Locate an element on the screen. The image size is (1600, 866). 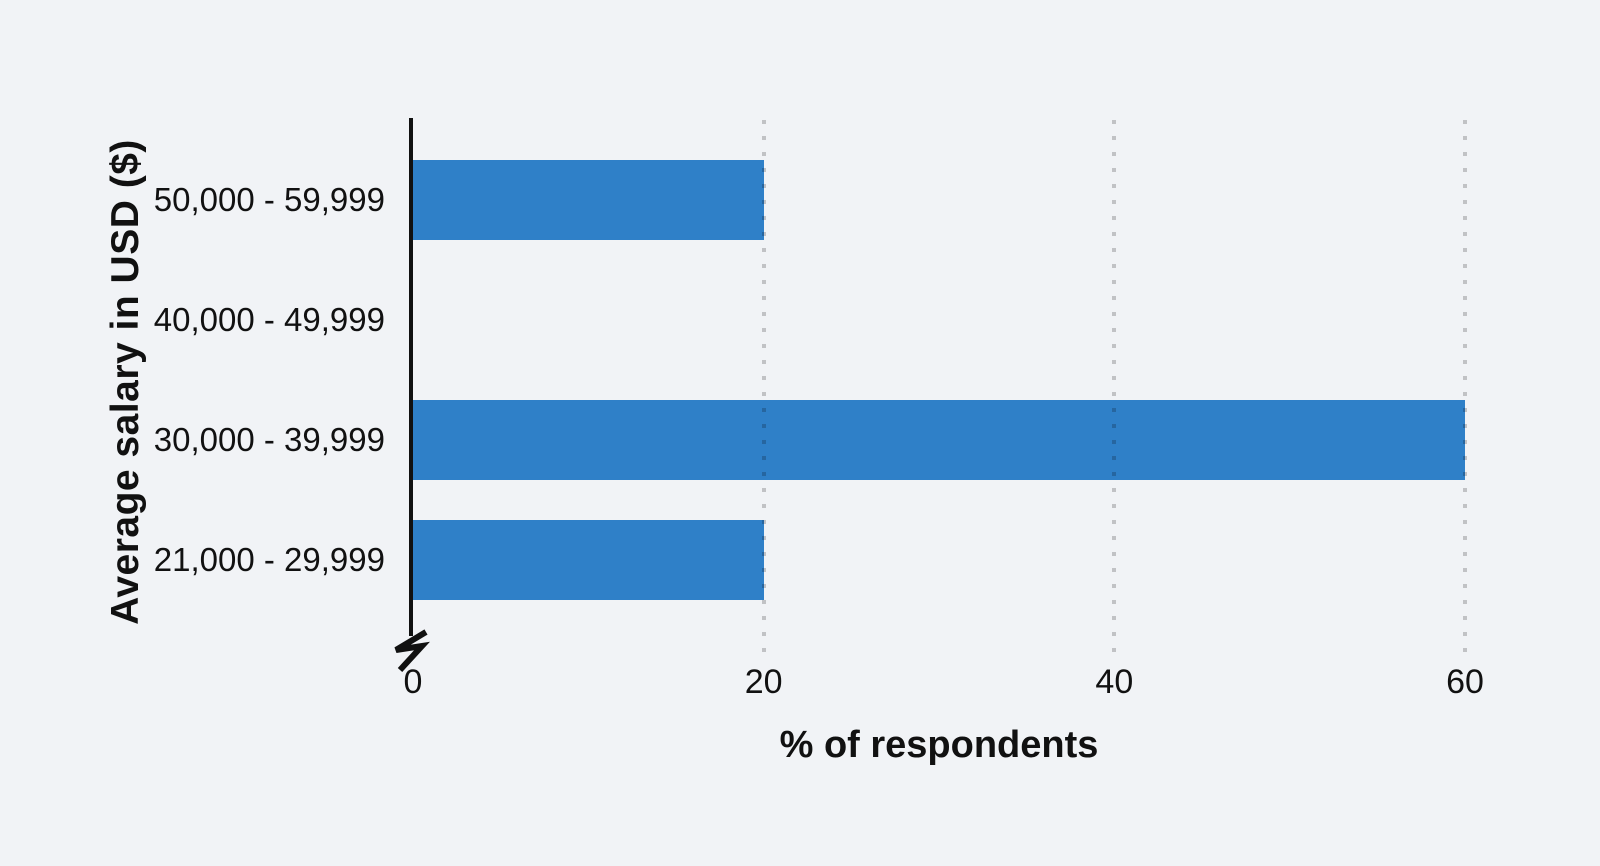
x-tick-label: 60 is located at coordinates (1465, 682).